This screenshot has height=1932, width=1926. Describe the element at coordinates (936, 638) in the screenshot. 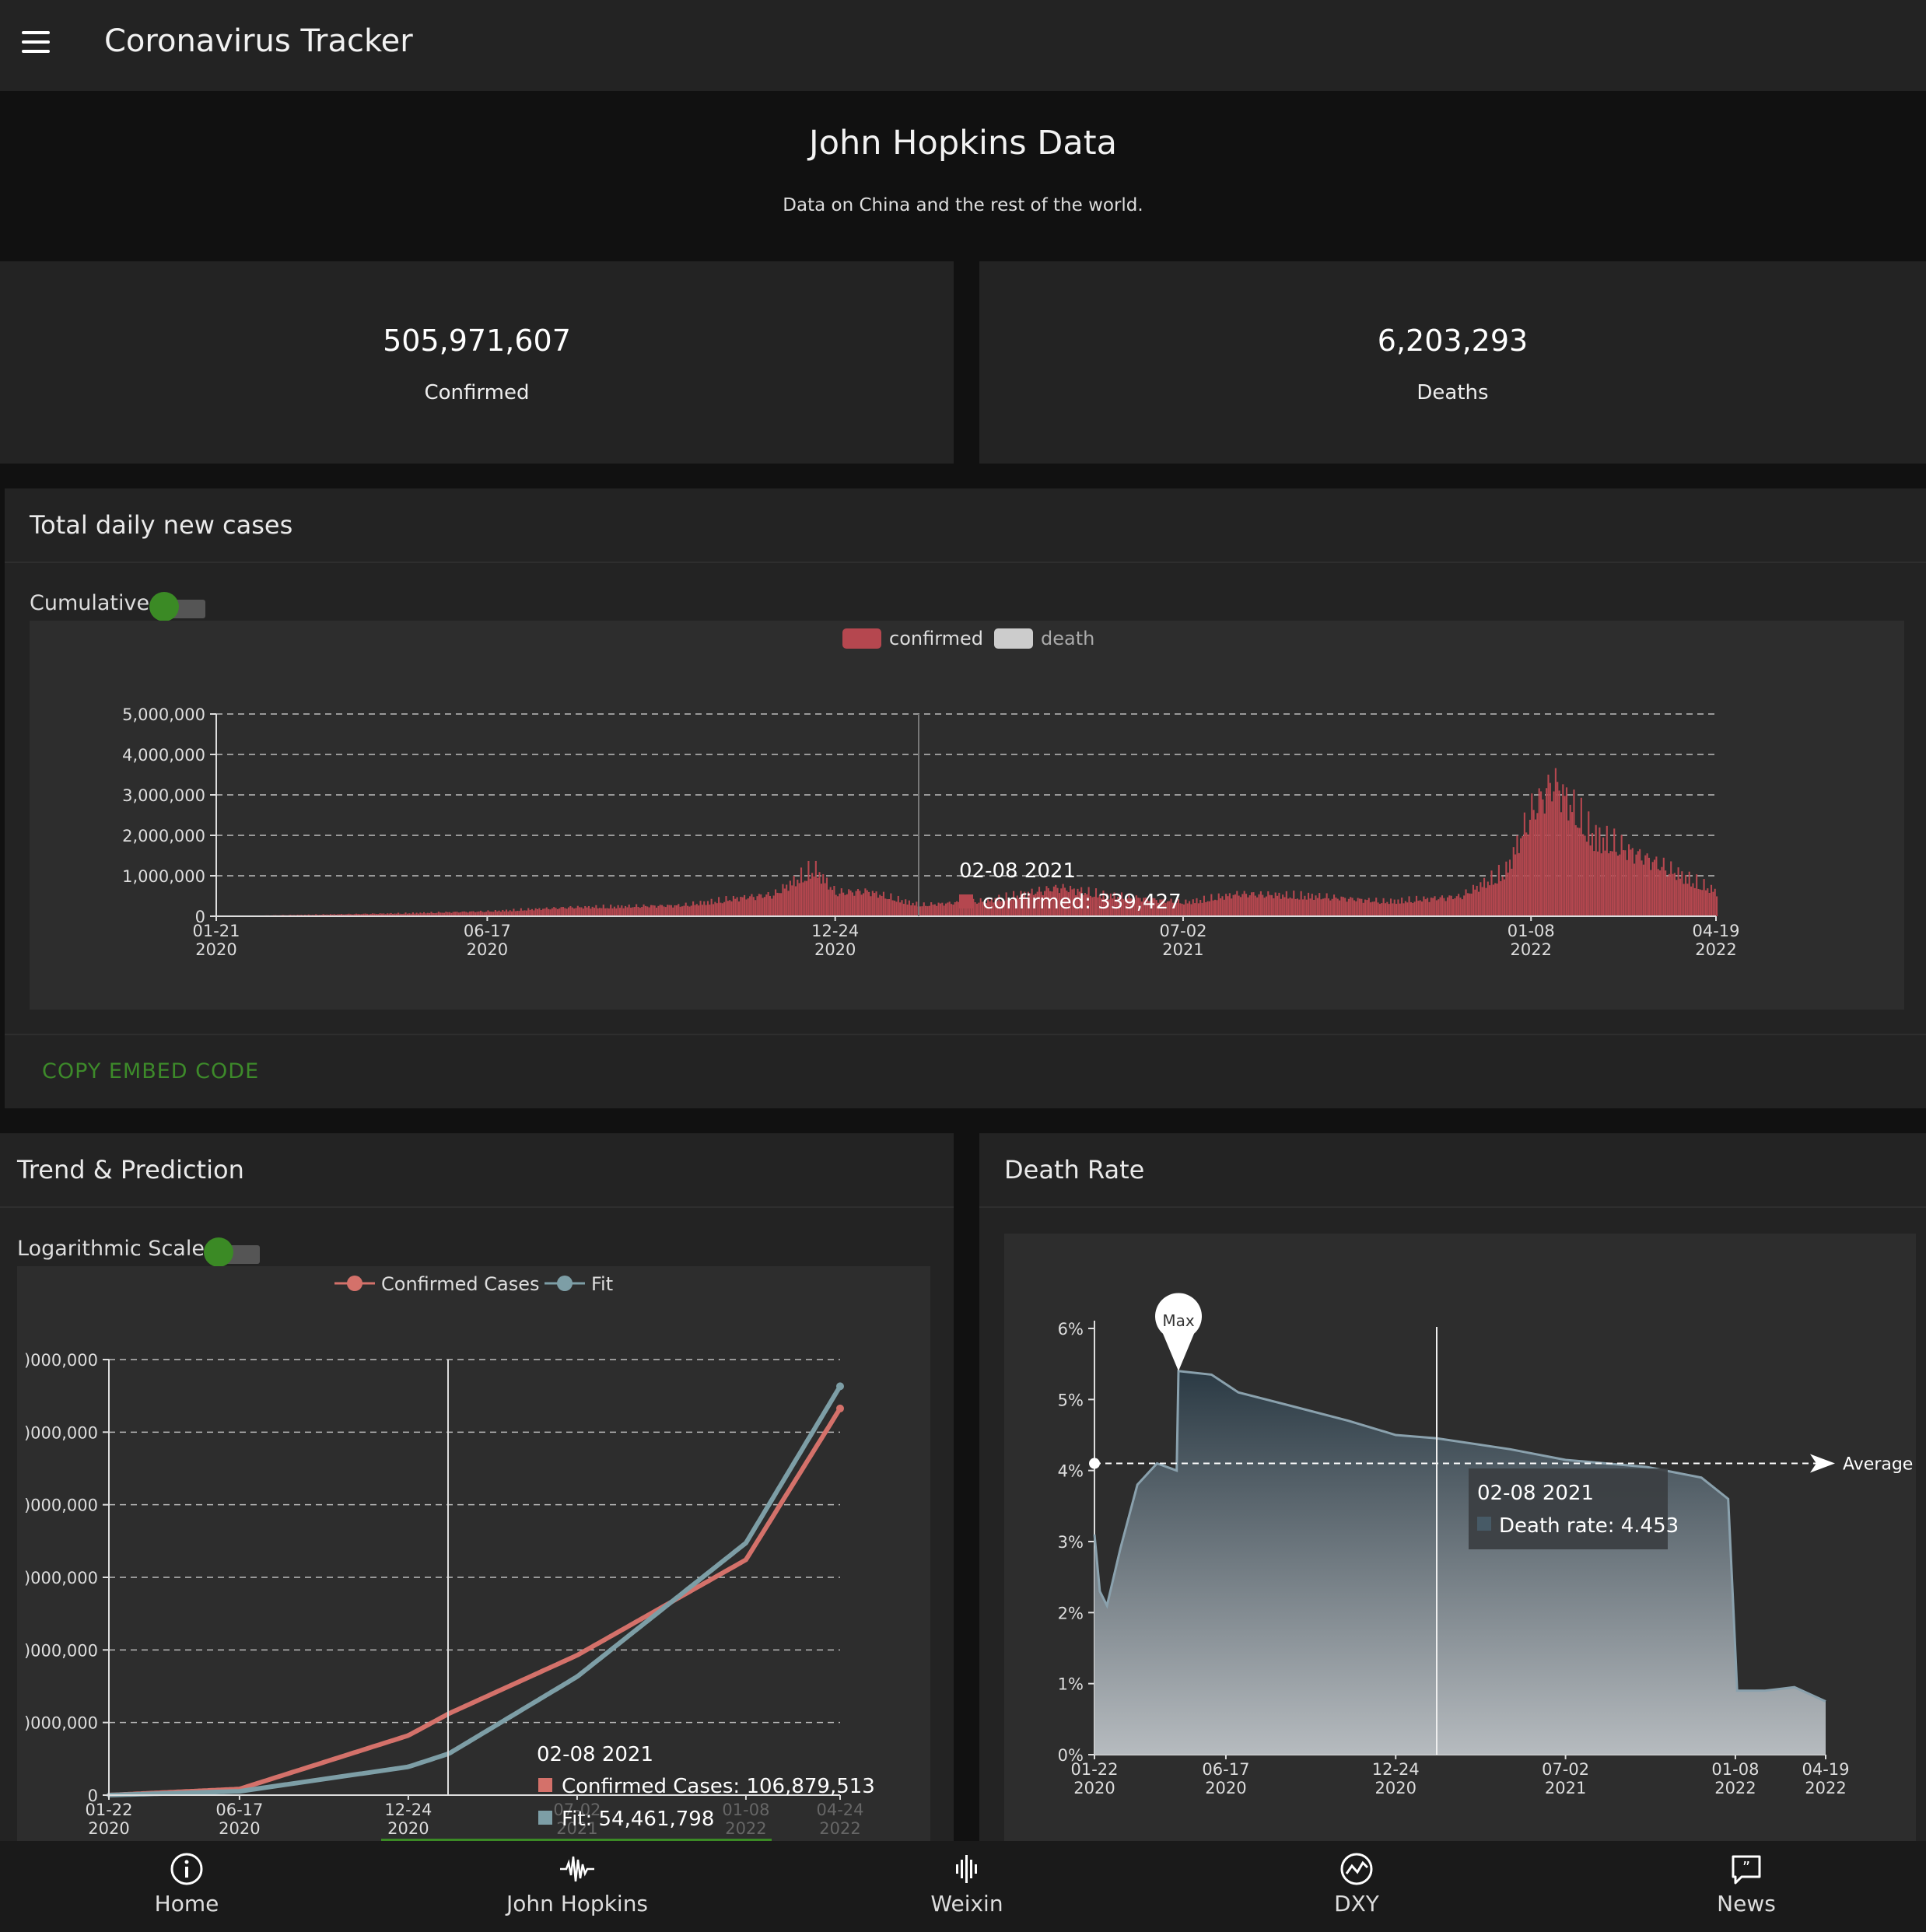

I see `legend-confirmed-label: confirmed` at that location.